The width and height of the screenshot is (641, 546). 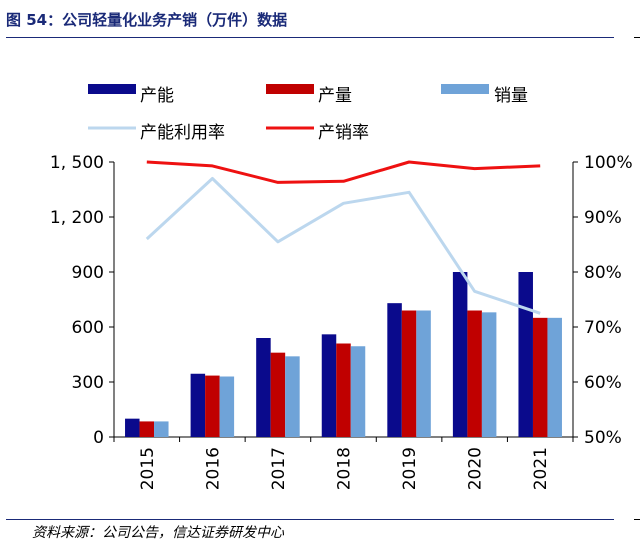 What do you see at coordinates (637, 519) in the screenshot?
I see `right-edge-tick-bottom` at bounding box center [637, 519].